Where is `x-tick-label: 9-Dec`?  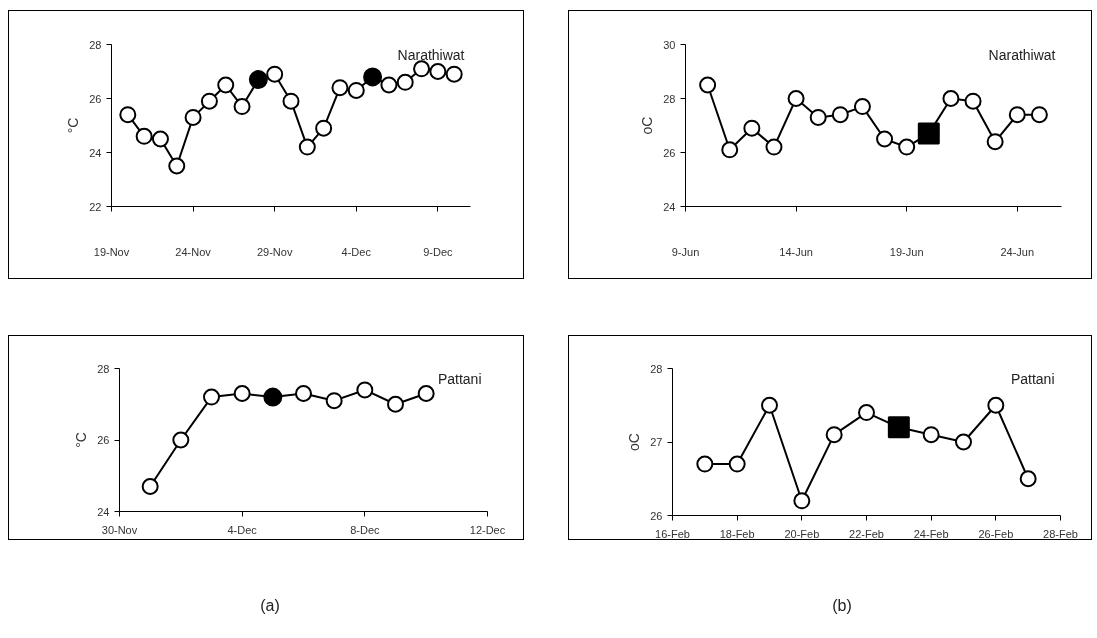
x-tick-label: 9-Dec is located at coordinates (438, 251).